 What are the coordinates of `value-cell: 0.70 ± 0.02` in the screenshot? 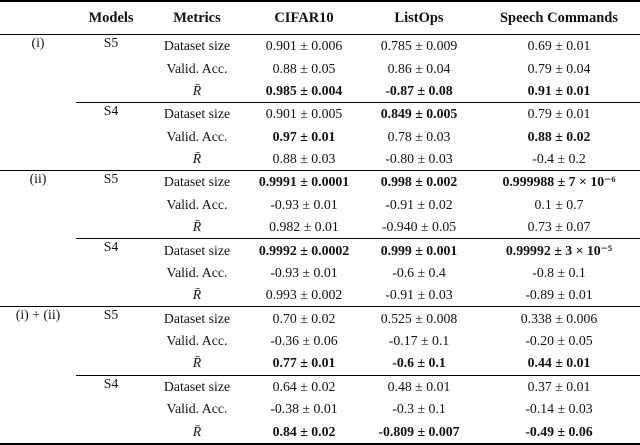 It's located at (304, 318).